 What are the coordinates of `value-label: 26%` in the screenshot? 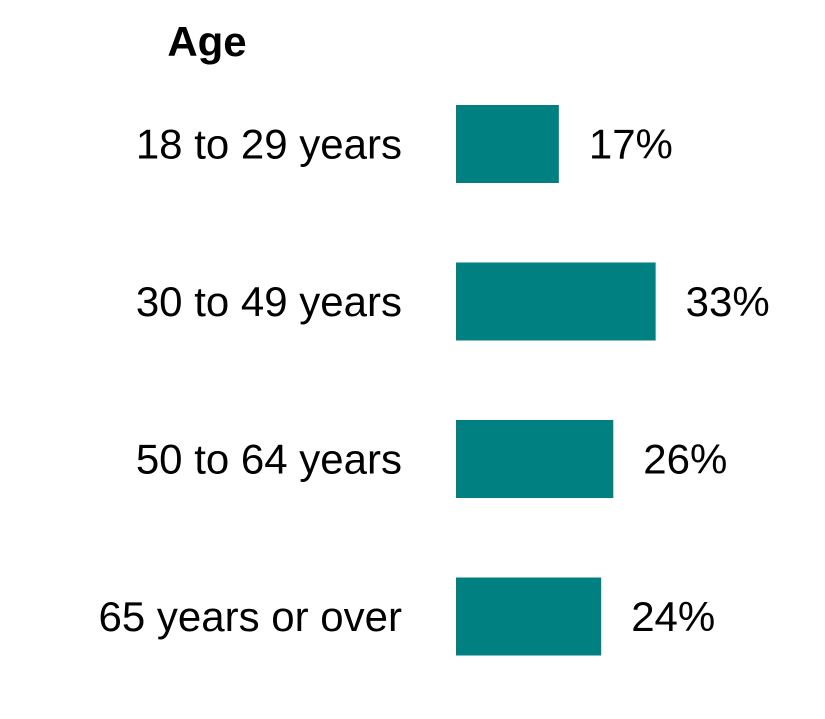 It's located at (685, 459).